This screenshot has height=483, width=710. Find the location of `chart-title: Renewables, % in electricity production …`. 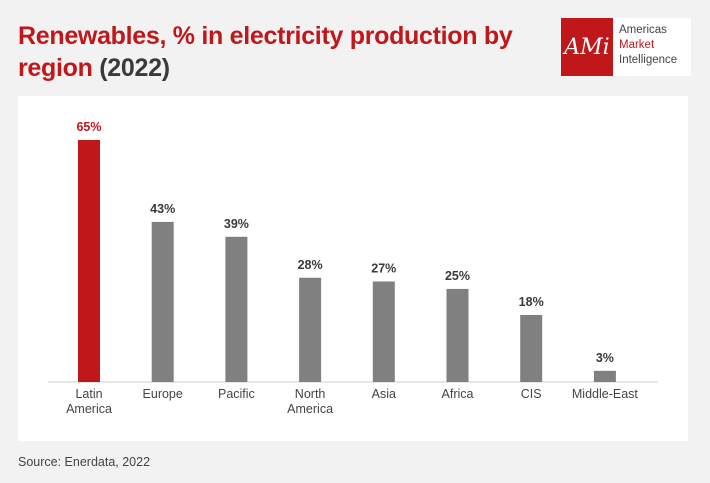

chart-title: Renewables, % in electricity production … is located at coordinates (268, 52).